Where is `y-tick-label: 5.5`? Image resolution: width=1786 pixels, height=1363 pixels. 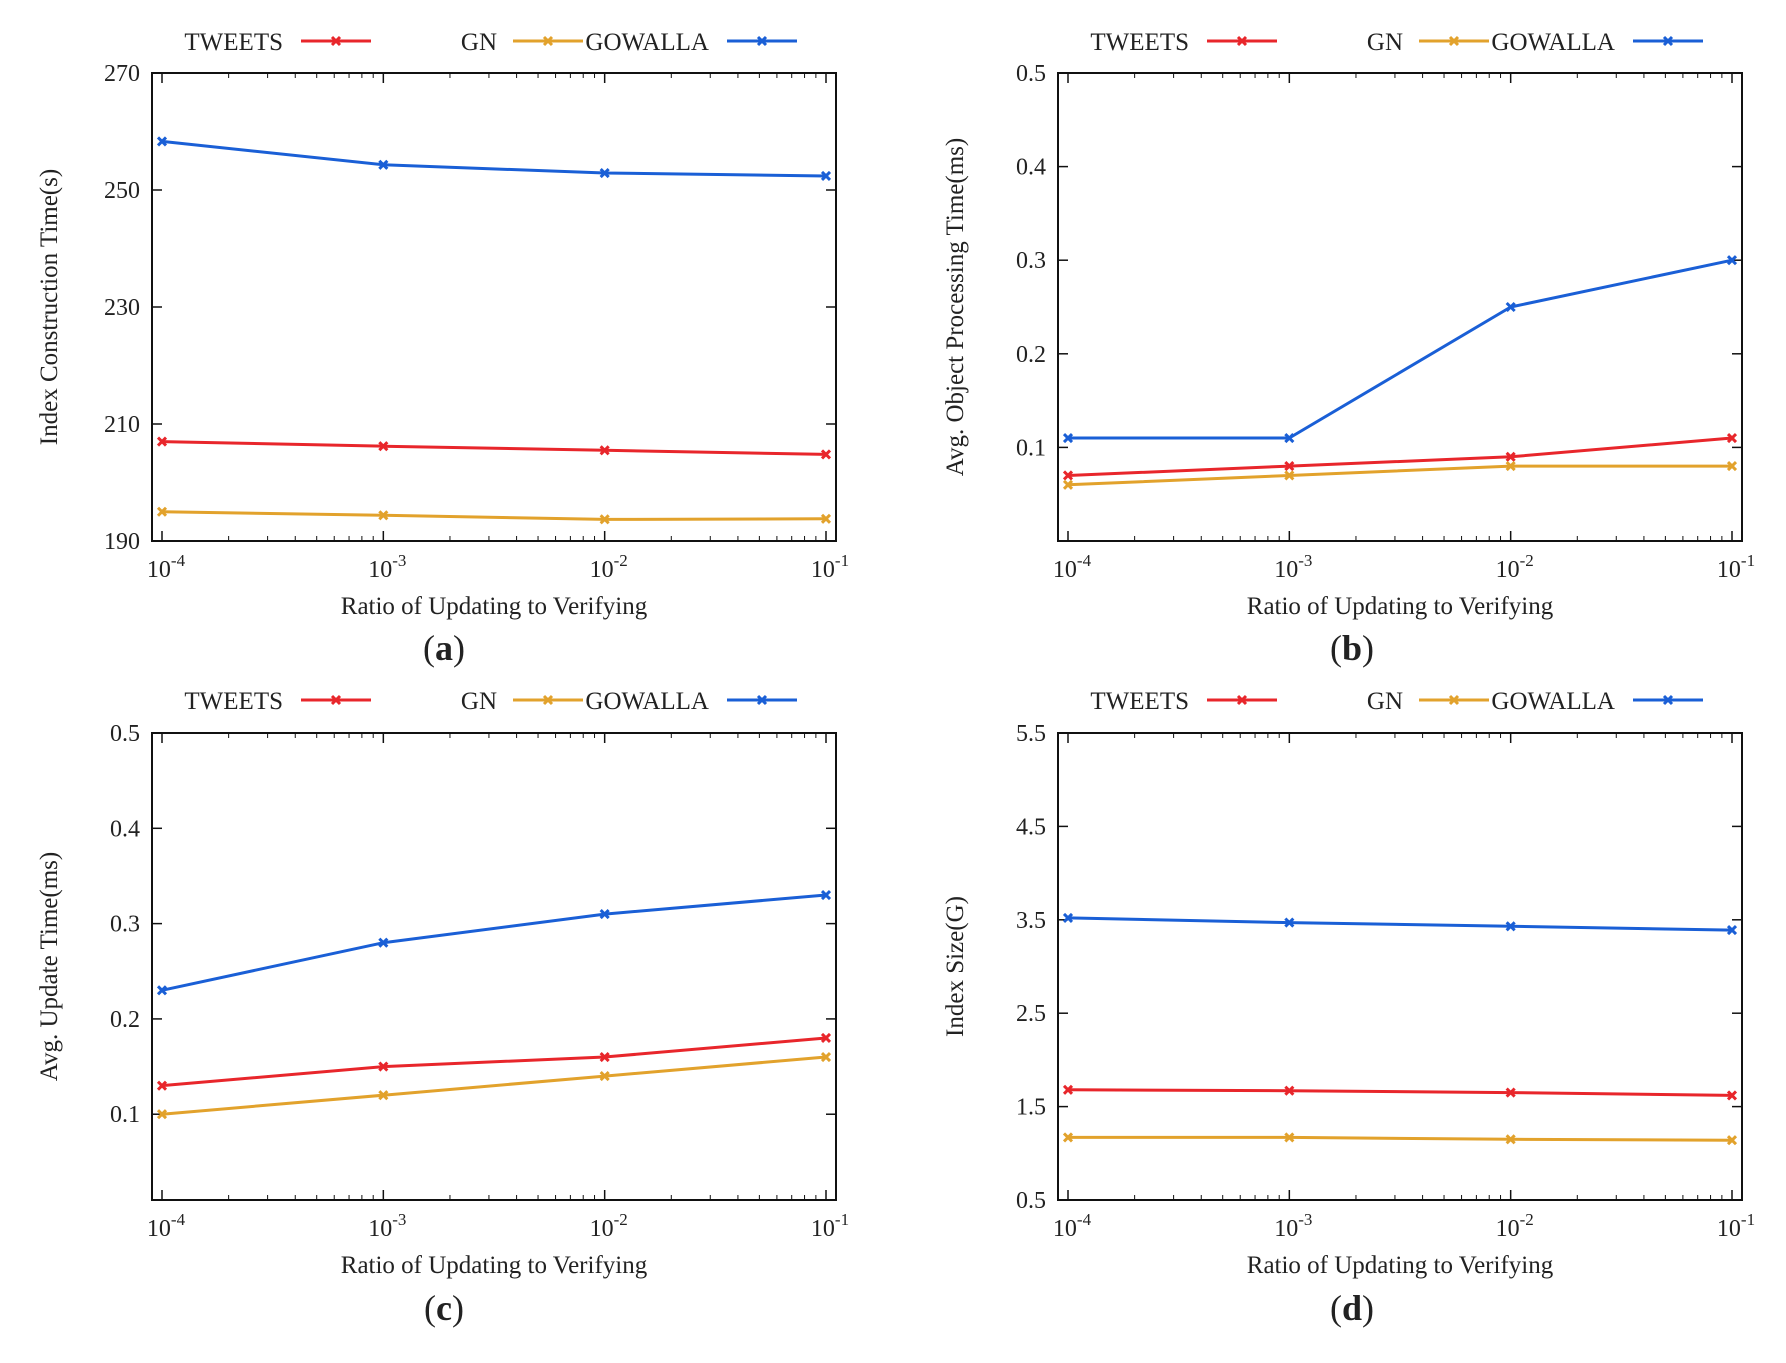 y-tick-label: 5.5 is located at coordinates (1031, 734).